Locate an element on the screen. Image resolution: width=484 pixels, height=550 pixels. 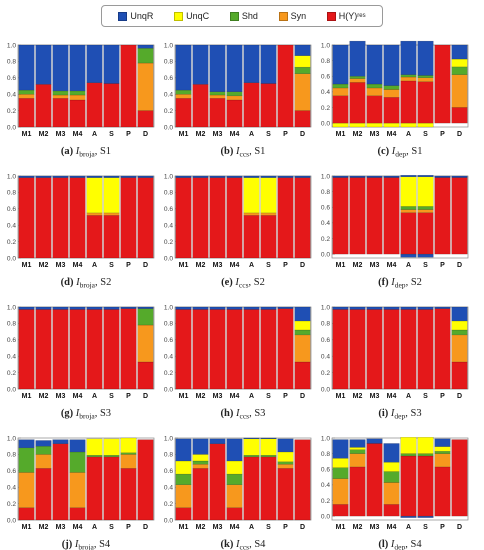
caption-subscript: broja is located at coordinates (87, 416).